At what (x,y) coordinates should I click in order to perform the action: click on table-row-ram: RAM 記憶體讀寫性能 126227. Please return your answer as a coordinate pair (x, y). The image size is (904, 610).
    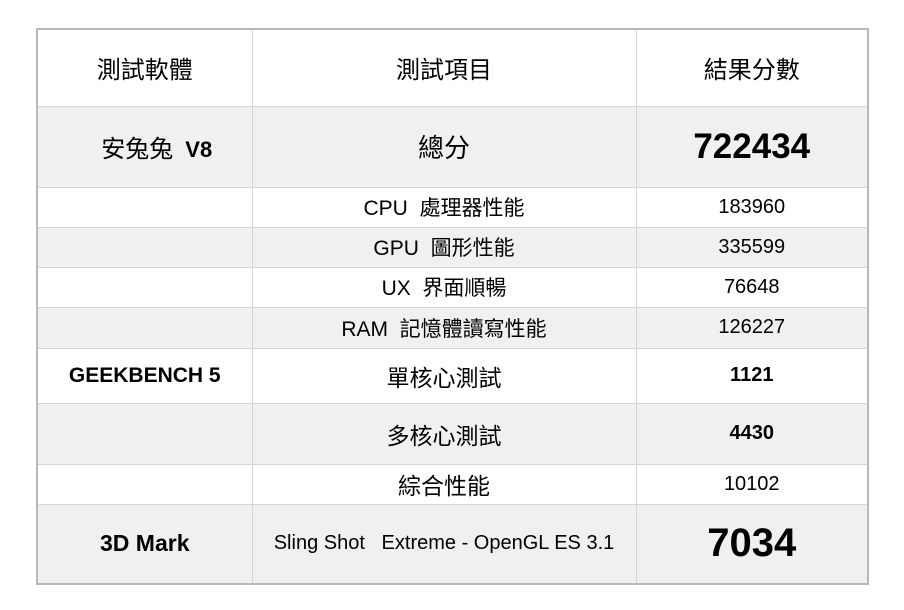
    Looking at the image, I should click on (452, 327).